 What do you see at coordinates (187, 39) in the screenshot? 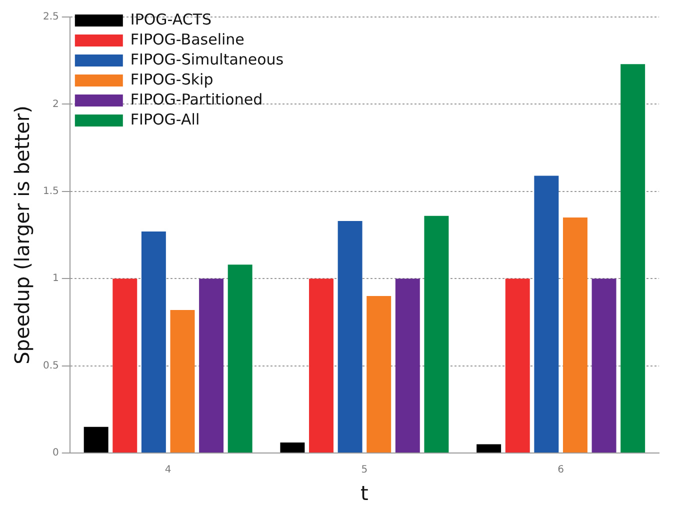
I see `legend-label: FIPOG-Baseline` at bounding box center [187, 39].